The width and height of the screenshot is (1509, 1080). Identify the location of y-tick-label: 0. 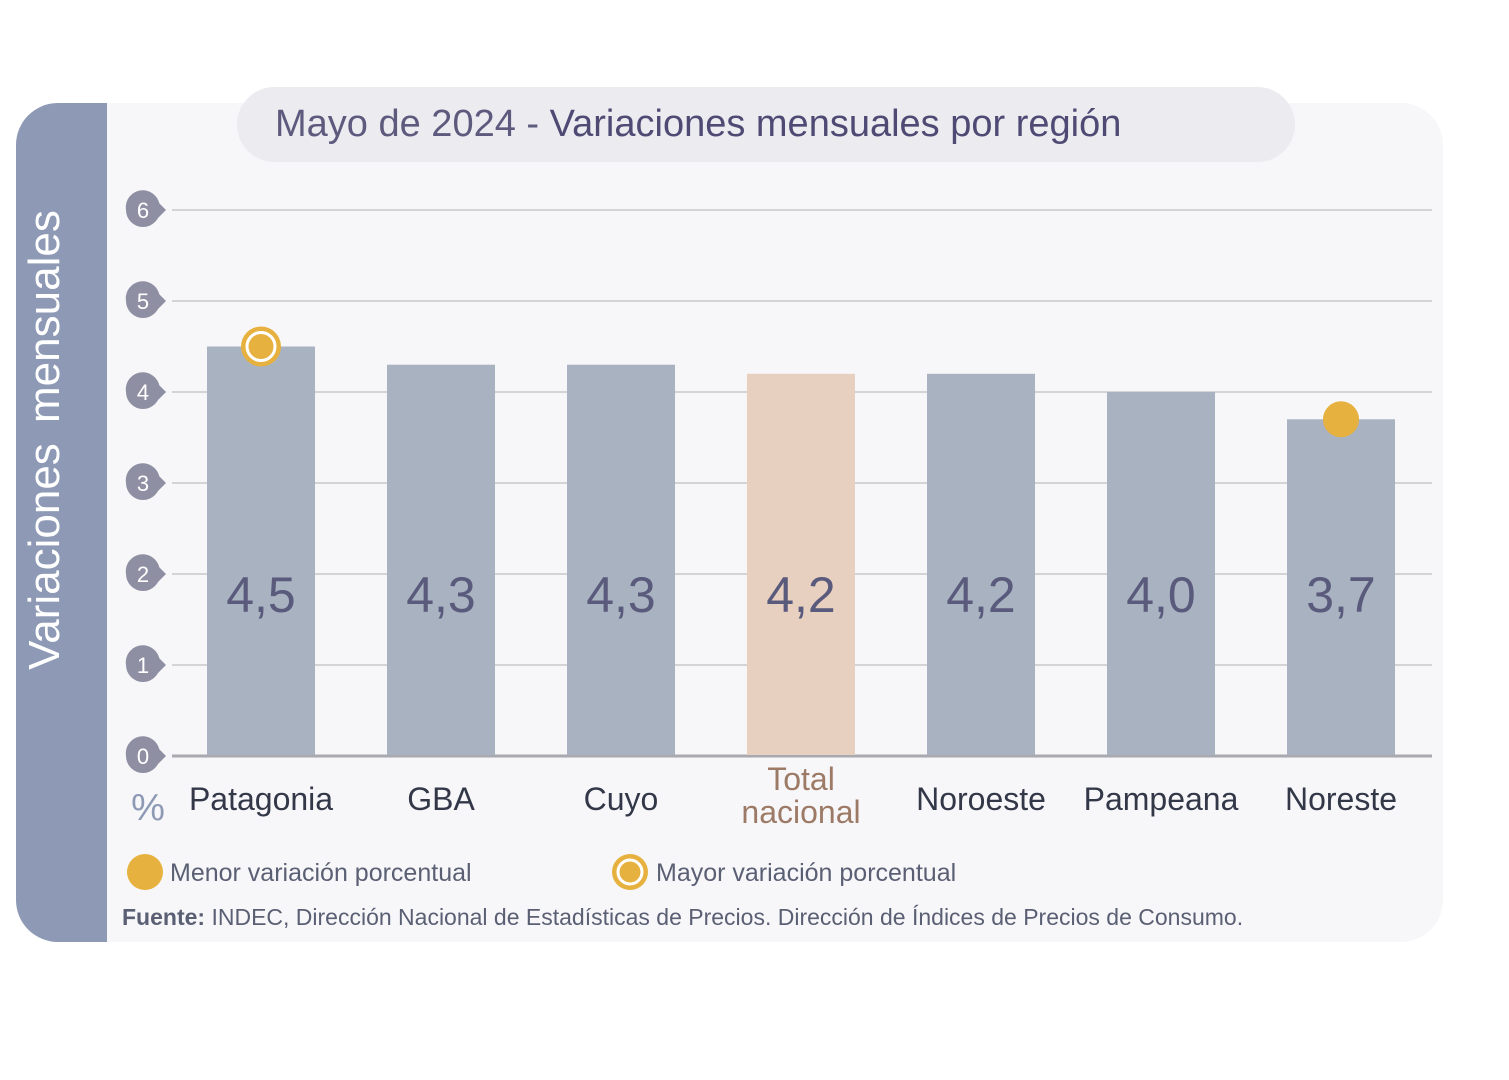
(143, 756).